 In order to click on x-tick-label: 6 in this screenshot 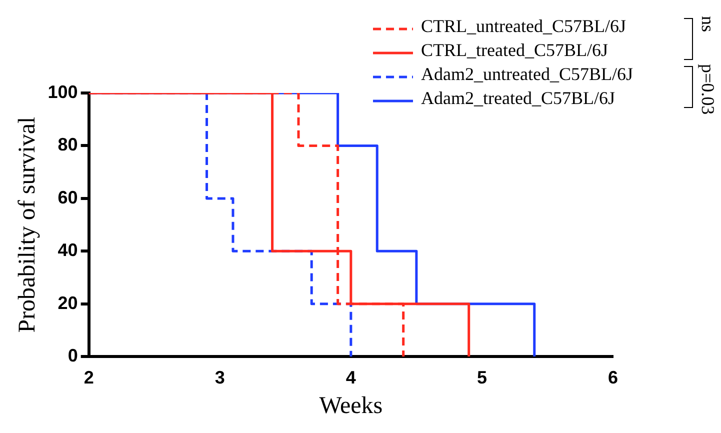, I will do `click(613, 377)`.